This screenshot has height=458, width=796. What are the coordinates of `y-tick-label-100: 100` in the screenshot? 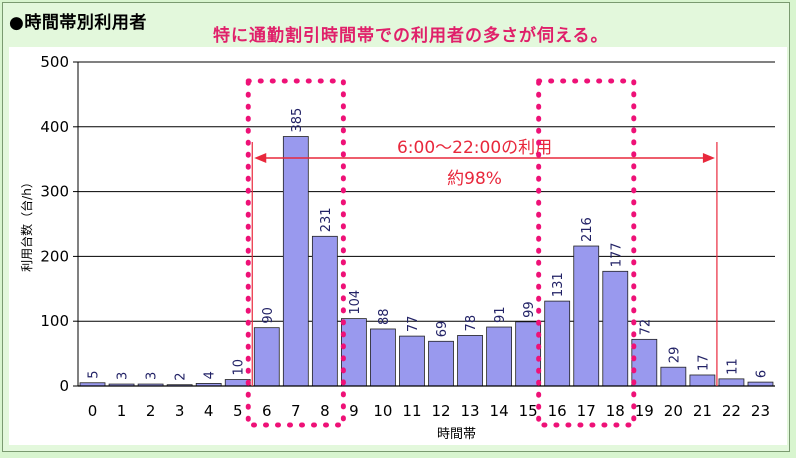 It's located at (54, 321).